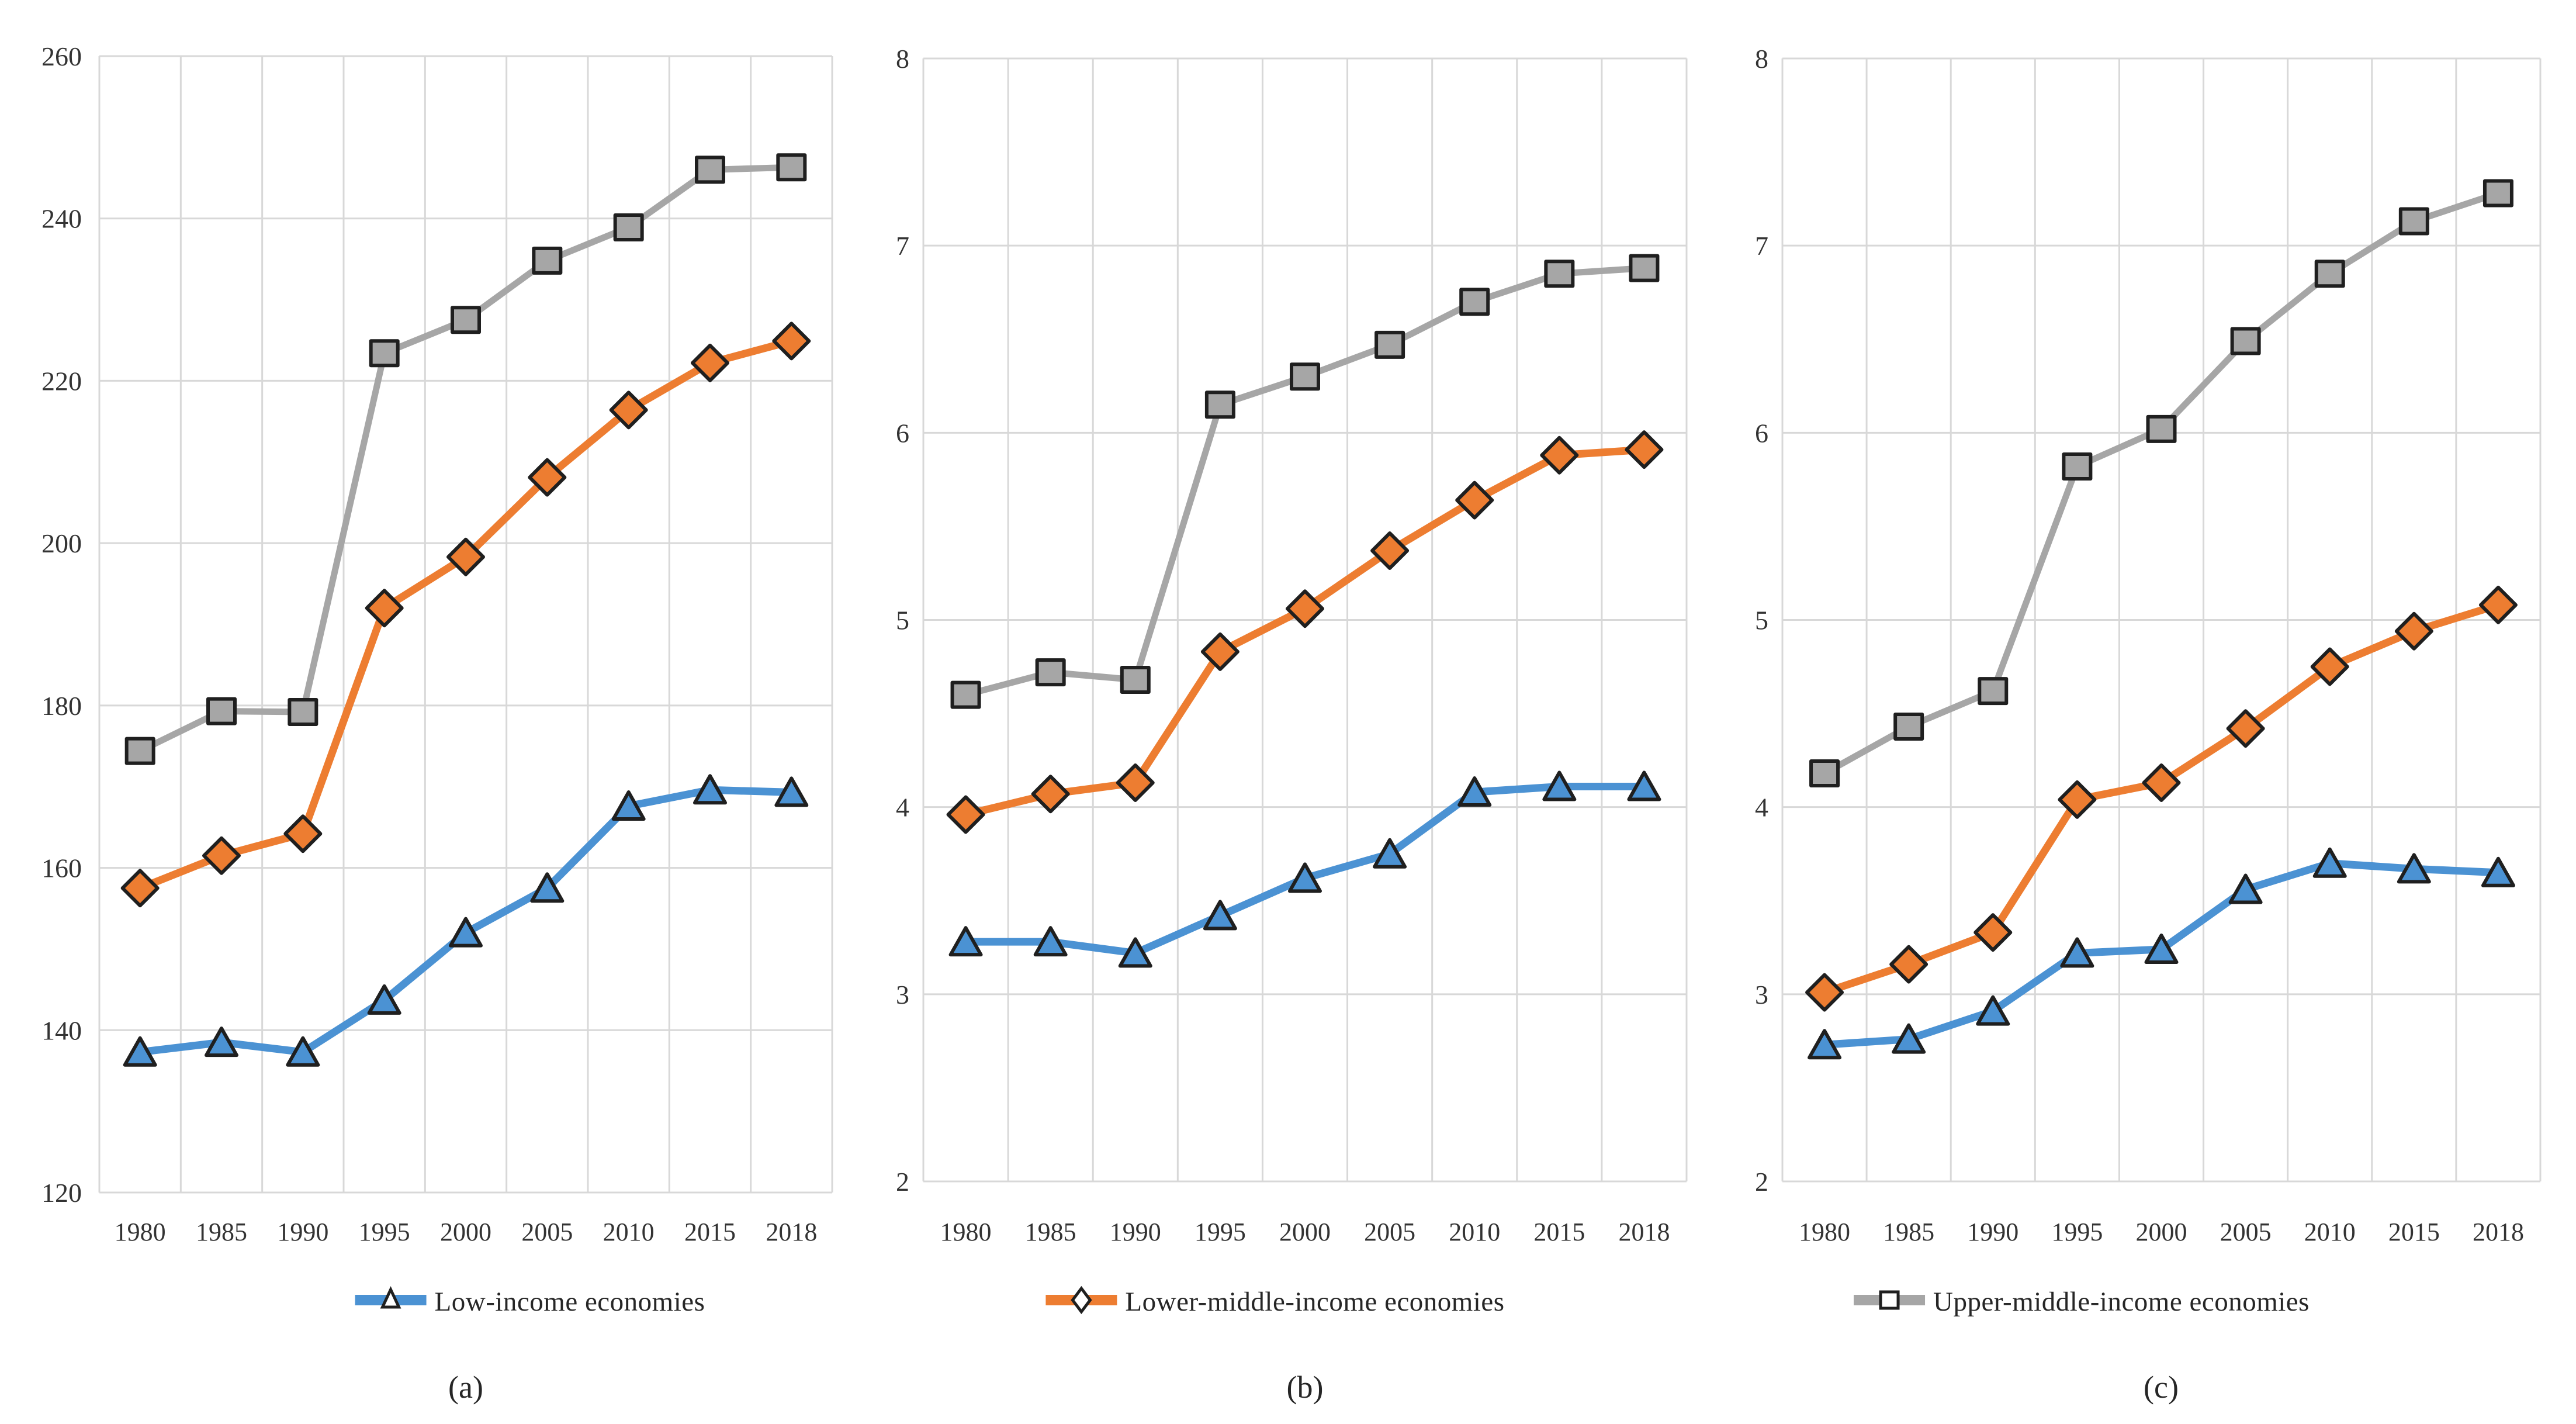 The image size is (2576, 1424). I want to click on low-income-series-icon, so click(391, 1301).